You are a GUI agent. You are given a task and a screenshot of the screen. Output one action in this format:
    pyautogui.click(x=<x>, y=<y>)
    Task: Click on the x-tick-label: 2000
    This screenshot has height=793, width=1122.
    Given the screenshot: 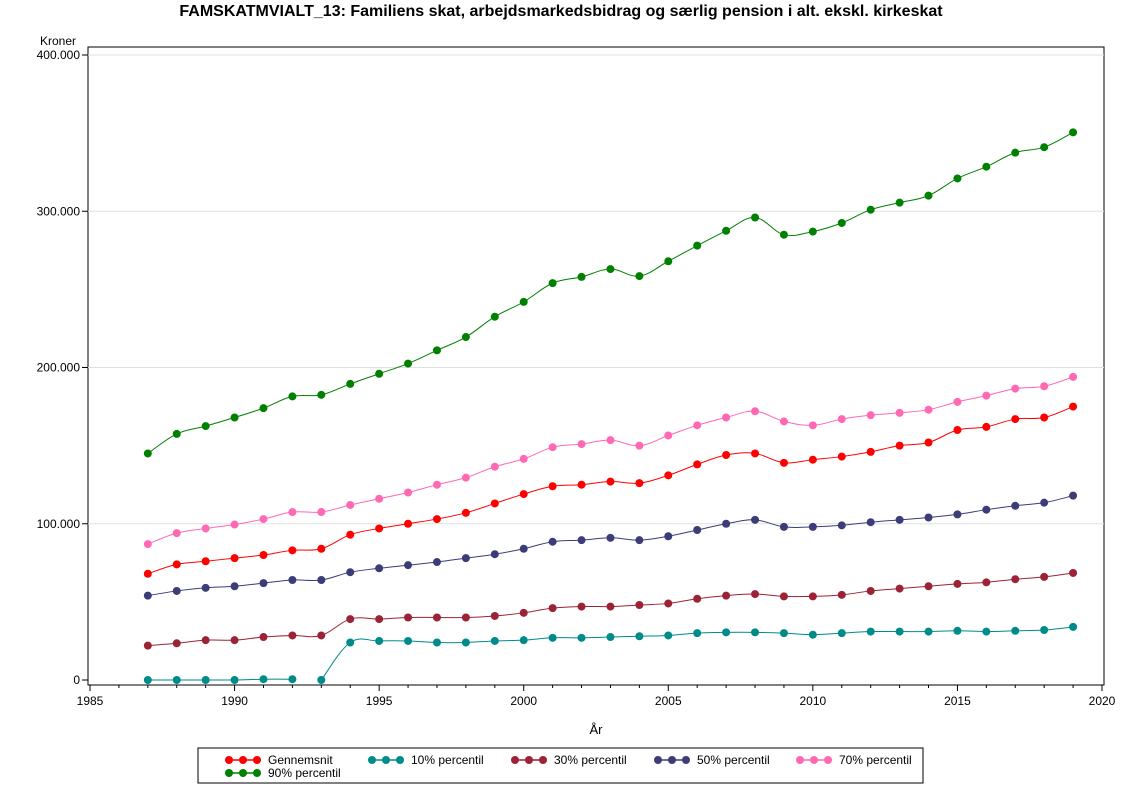 What is the action you would take?
    pyautogui.click(x=523, y=701)
    